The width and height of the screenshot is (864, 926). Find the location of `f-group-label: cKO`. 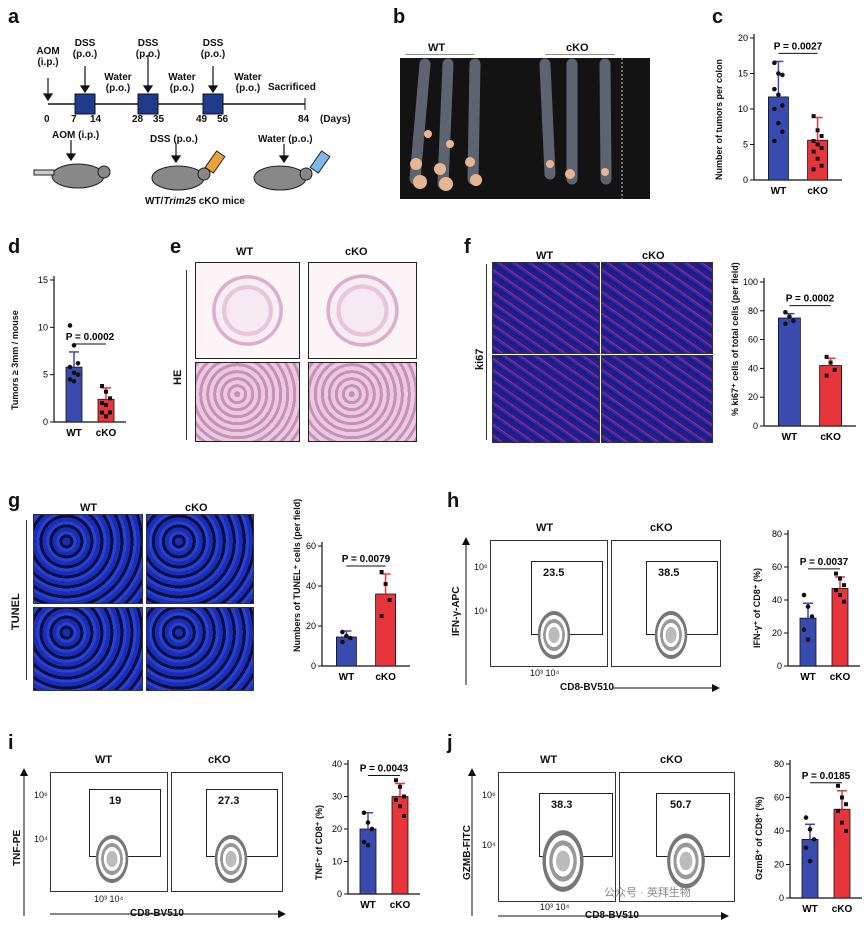

f-group-label: cKO is located at coordinates (830, 437).